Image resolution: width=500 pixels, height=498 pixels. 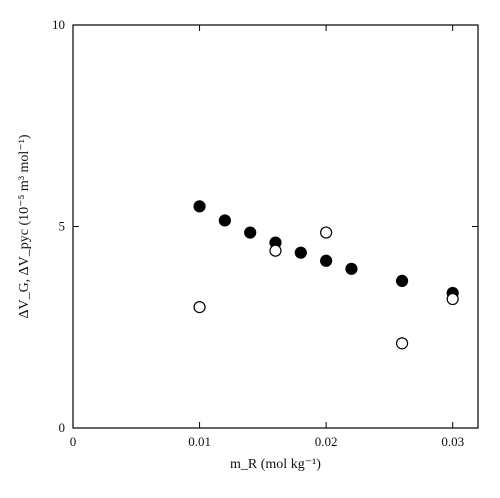 What do you see at coordinates (24, 226) in the screenshot?
I see `y-axis-title: ΔV_G, ΔV_pyc (10⁻⁵ m³ mol⁻¹)` at bounding box center [24, 226].